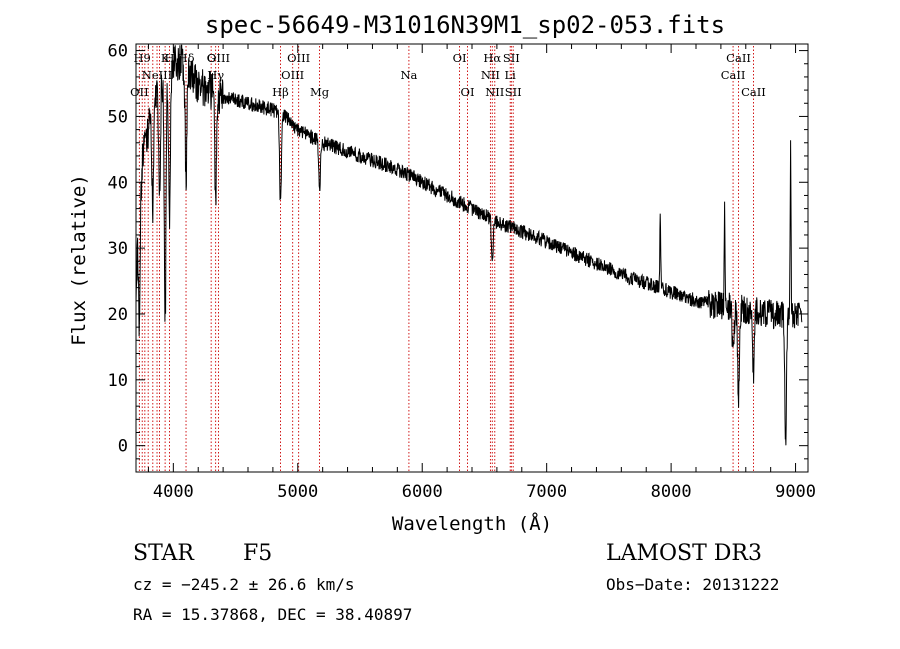  What do you see at coordinates (465, 25) in the screenshot?
I see `chart-title: spec-56649-M31016N39M1_sp02-053.fits` at bounding box center [465, 25].